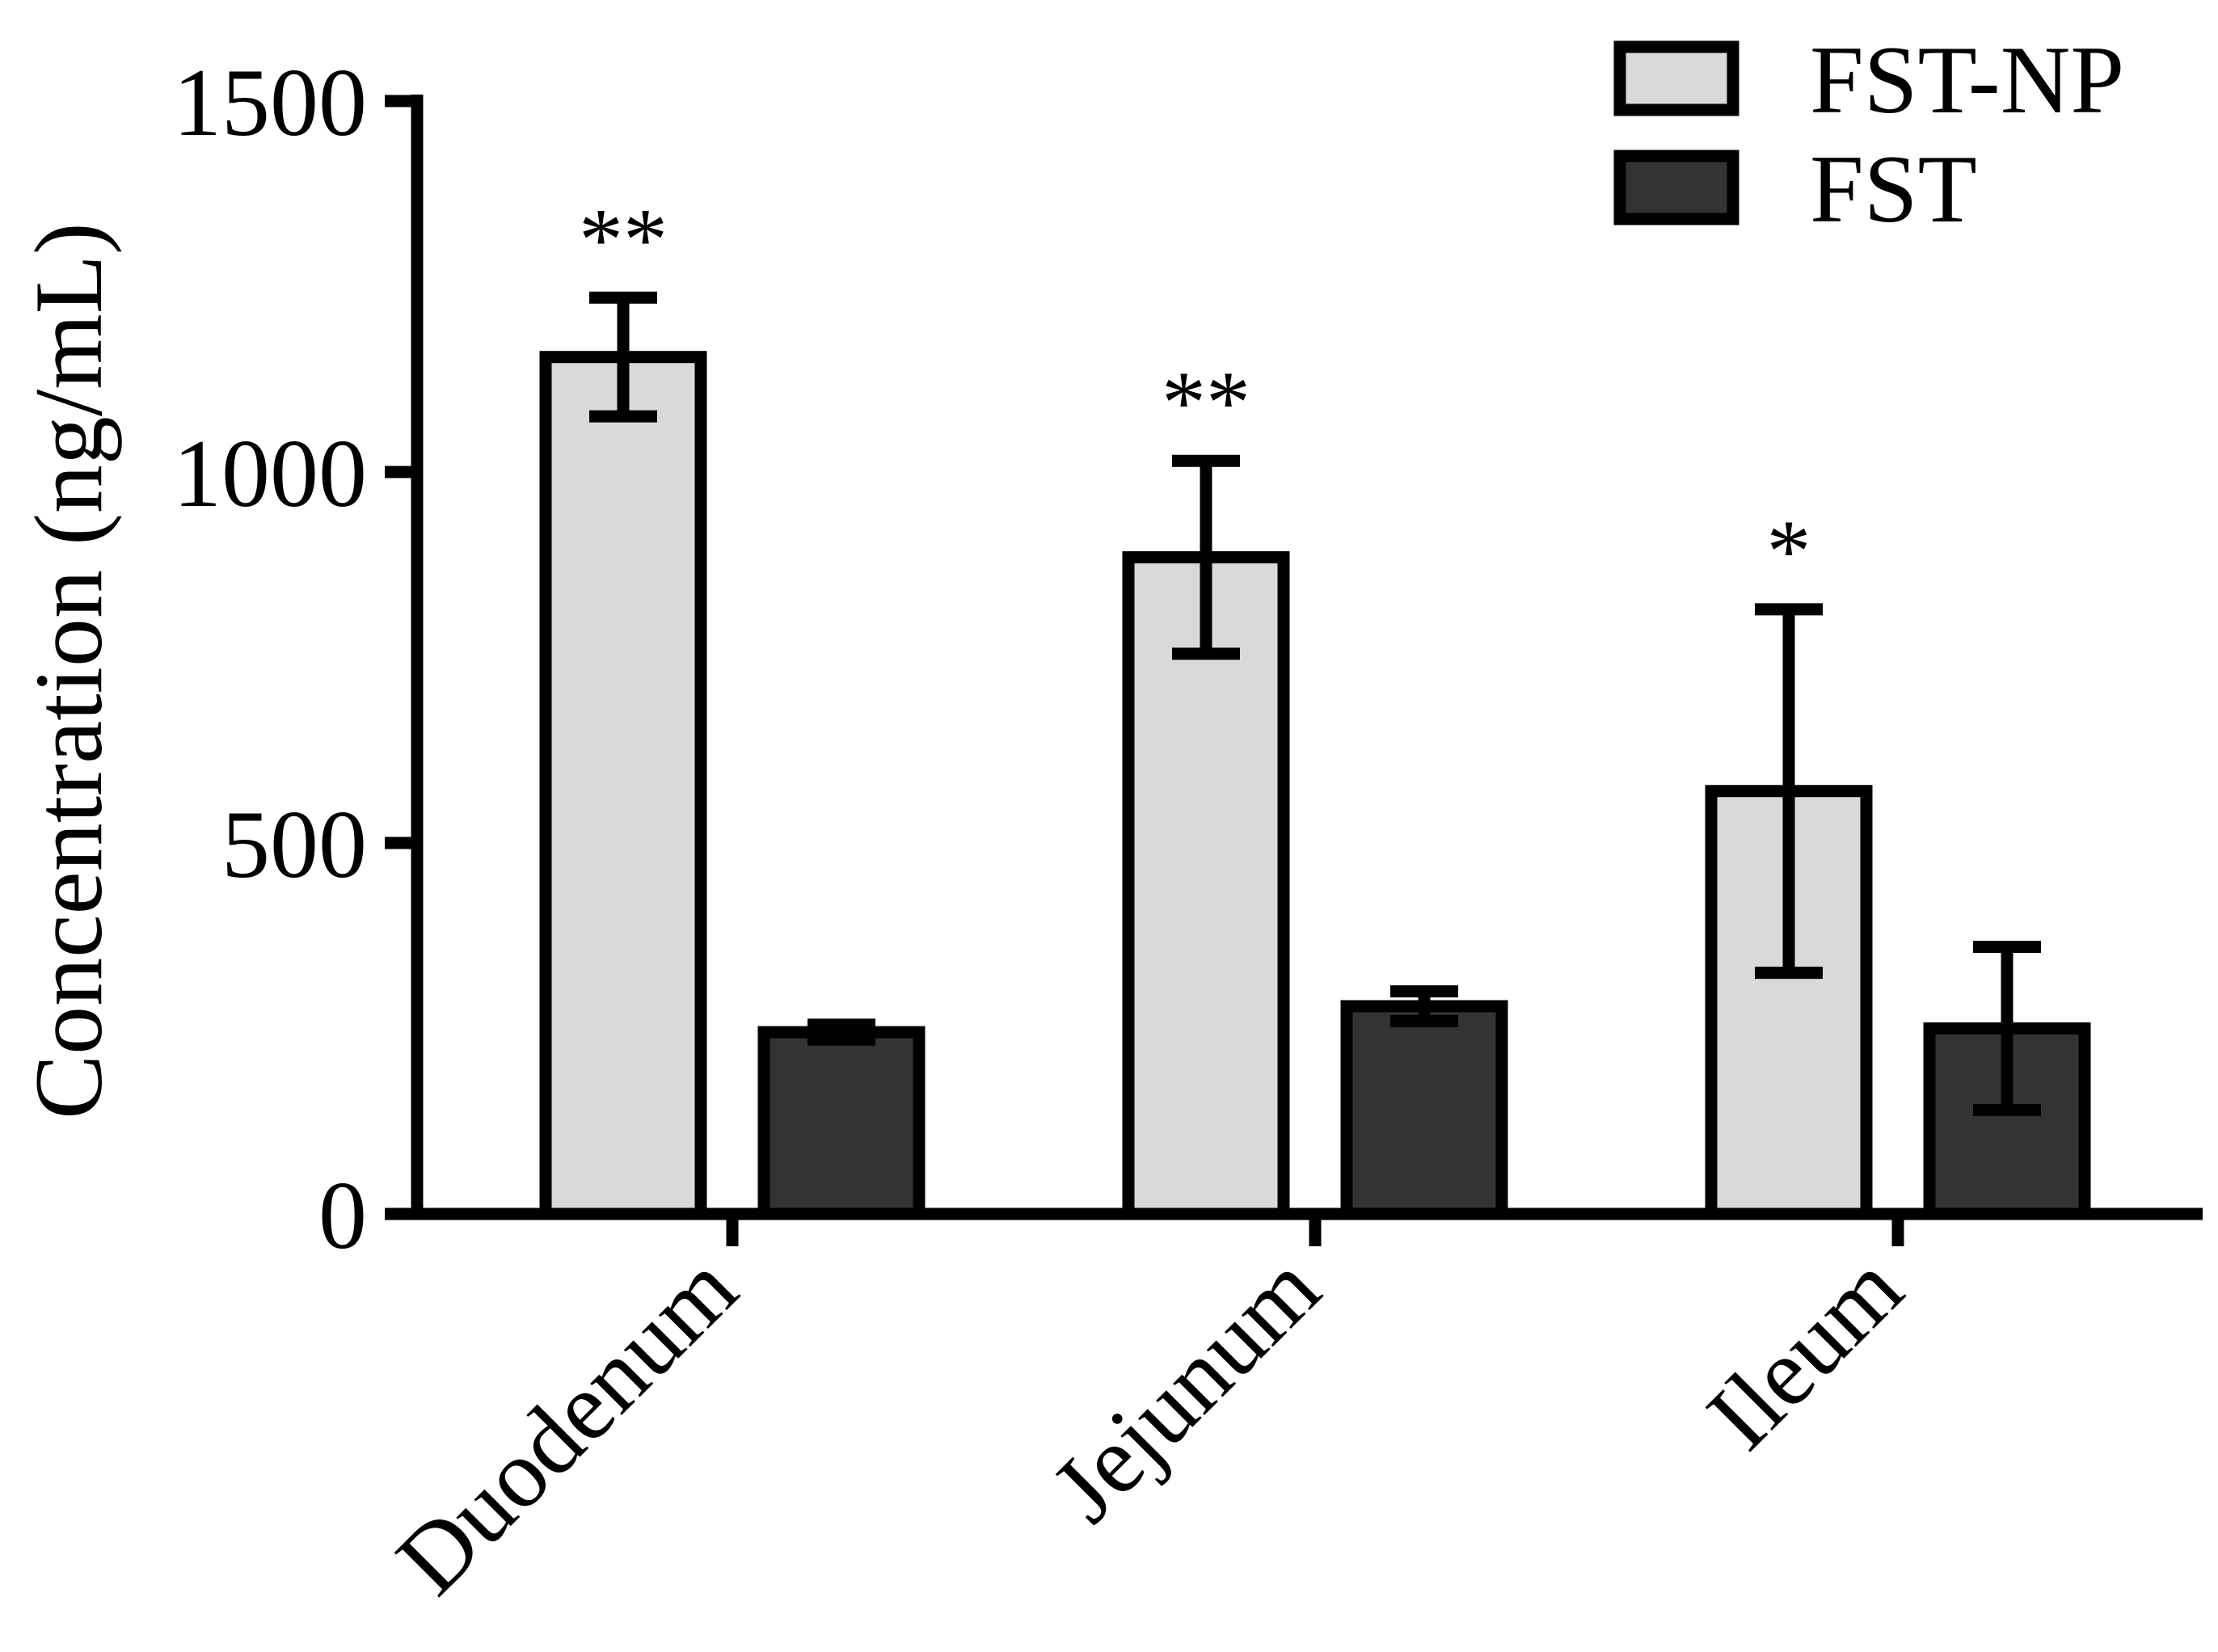  I want to click on y-axis-title: Concentration (ng/mL), so click(68, 670).